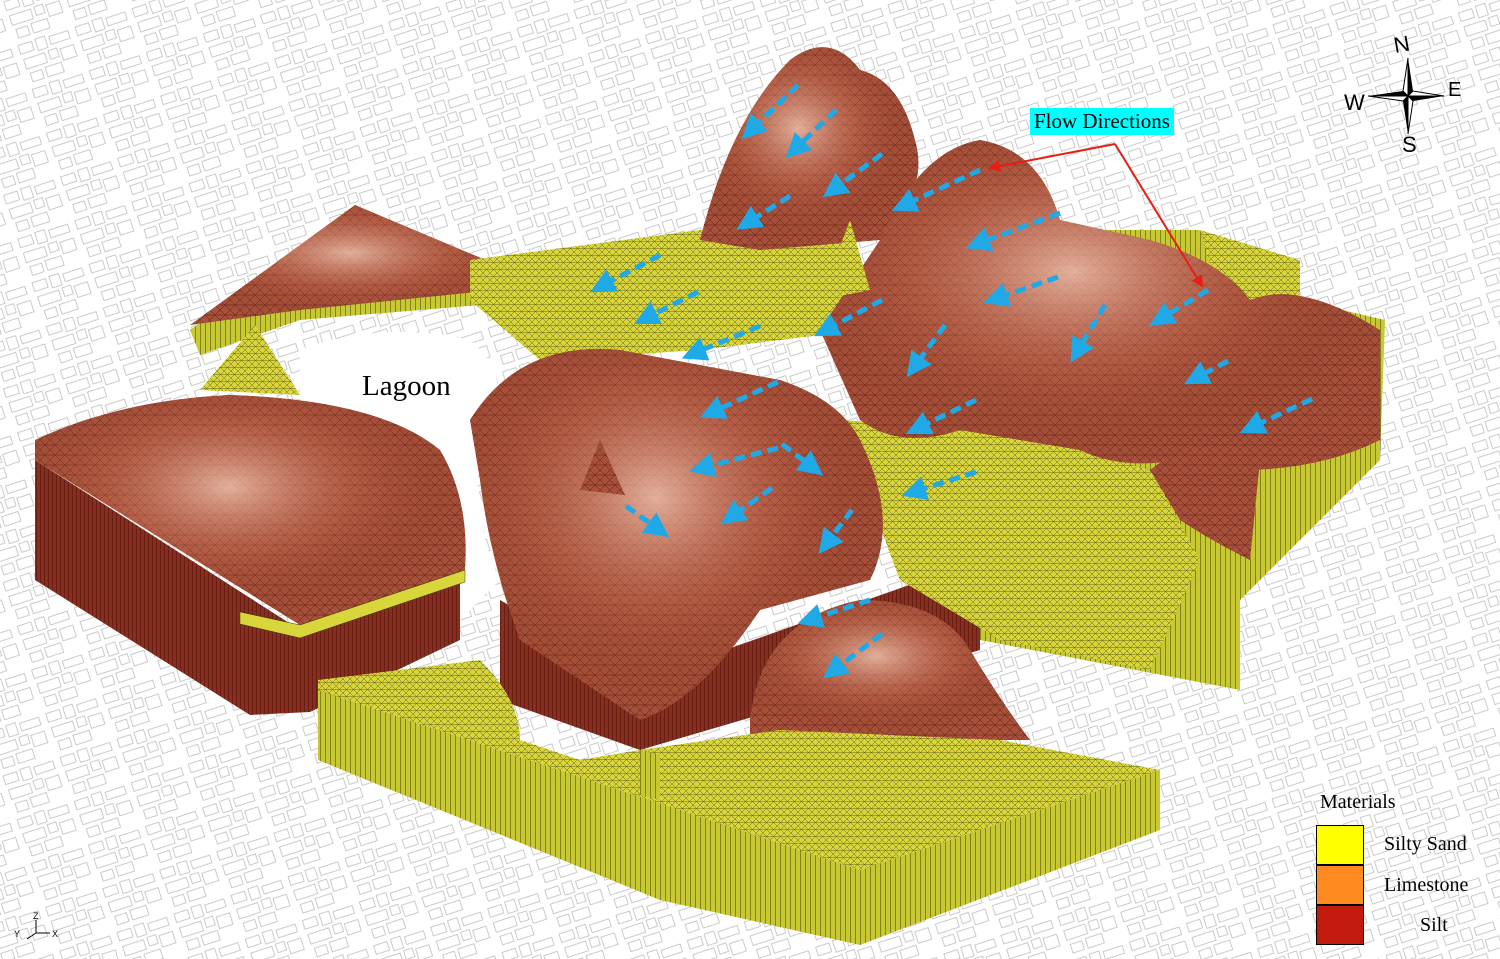 Image resolution: width=1500 pixels, height=959 pixels. What do you see at coordinates (1454, 90) in the screenshot?
I see `compass-e: E` at bounding box center [1454, 90].